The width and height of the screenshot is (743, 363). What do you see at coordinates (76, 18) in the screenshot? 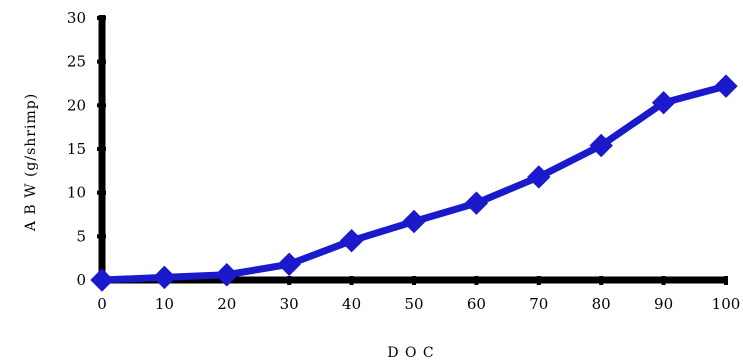
I see `y-tick-label: 30` at bounding box center [76, 18].